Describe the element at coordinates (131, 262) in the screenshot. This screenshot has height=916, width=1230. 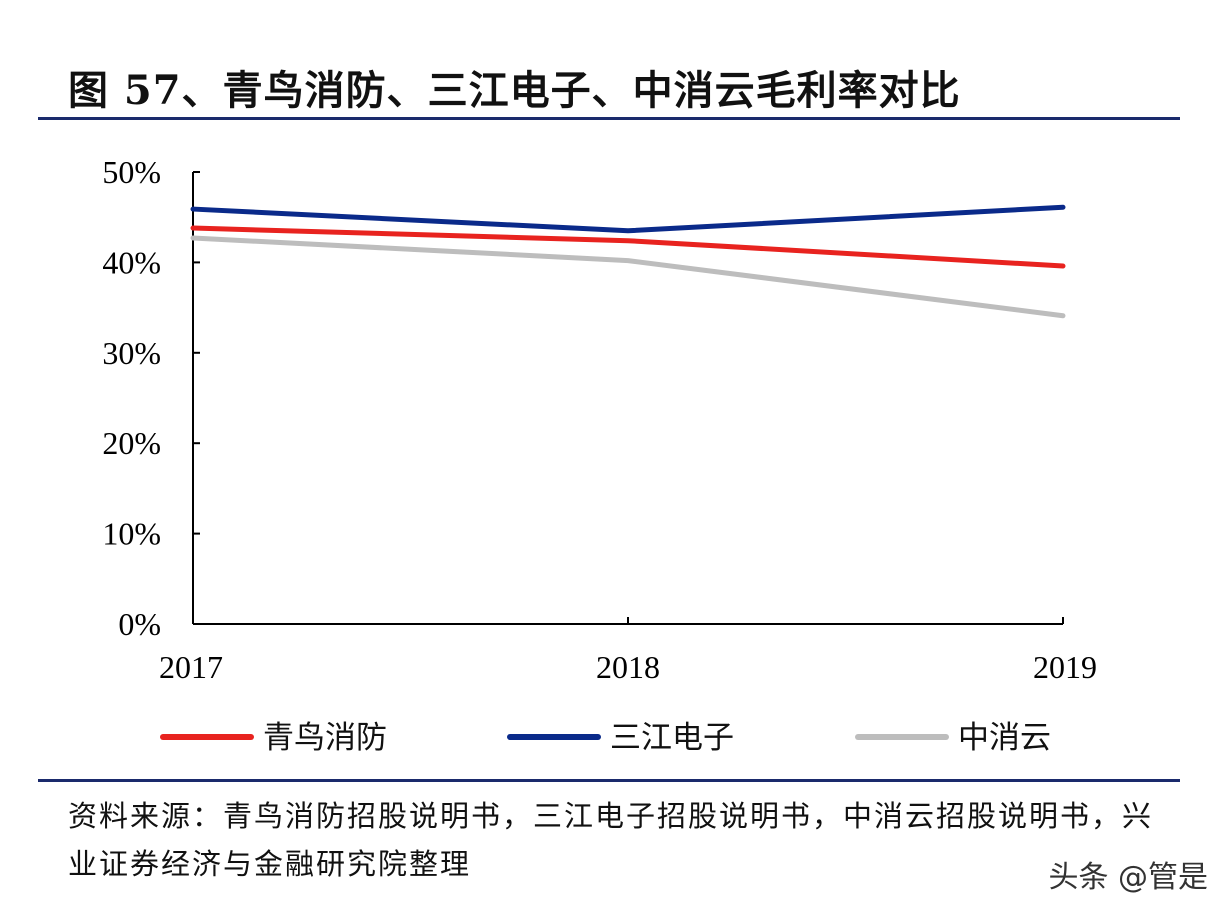
I see `y-tick-label: 40%` at that location.